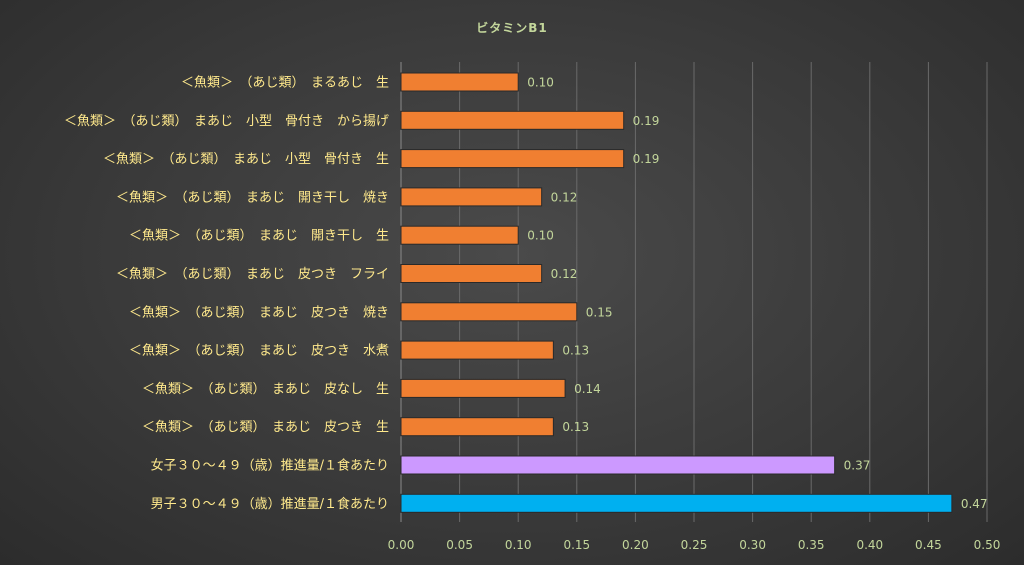  What do you see at coordinates (252, 197) in the screenshot?
I see `category-label: ＜魚類＞ （あじ類） まあじ 開き干し 焼き` at bounding box center [252, 197].